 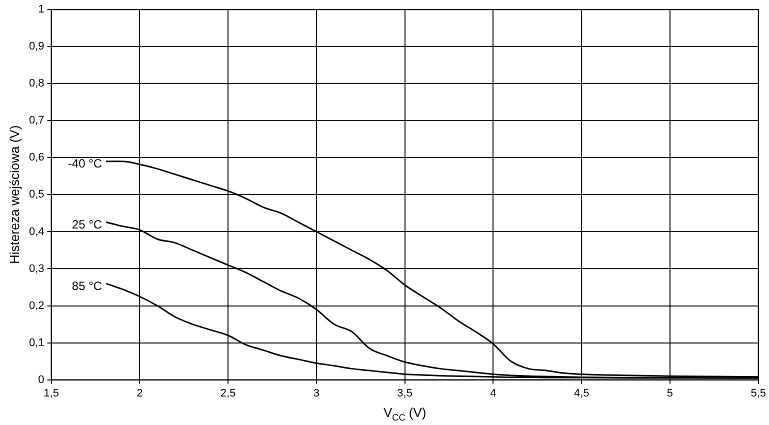 What do you see at coordinates (41, 10) in the screenshot?
I see `y-tick-label: 1` at bounding box center [41, 10].